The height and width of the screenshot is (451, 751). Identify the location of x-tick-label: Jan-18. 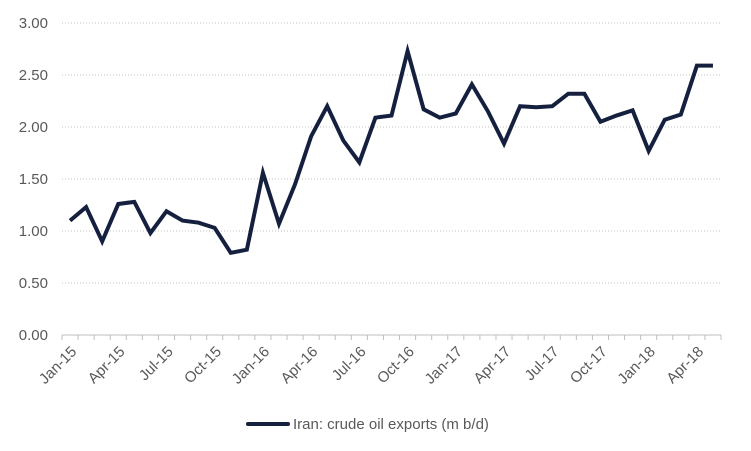
(636, 365).